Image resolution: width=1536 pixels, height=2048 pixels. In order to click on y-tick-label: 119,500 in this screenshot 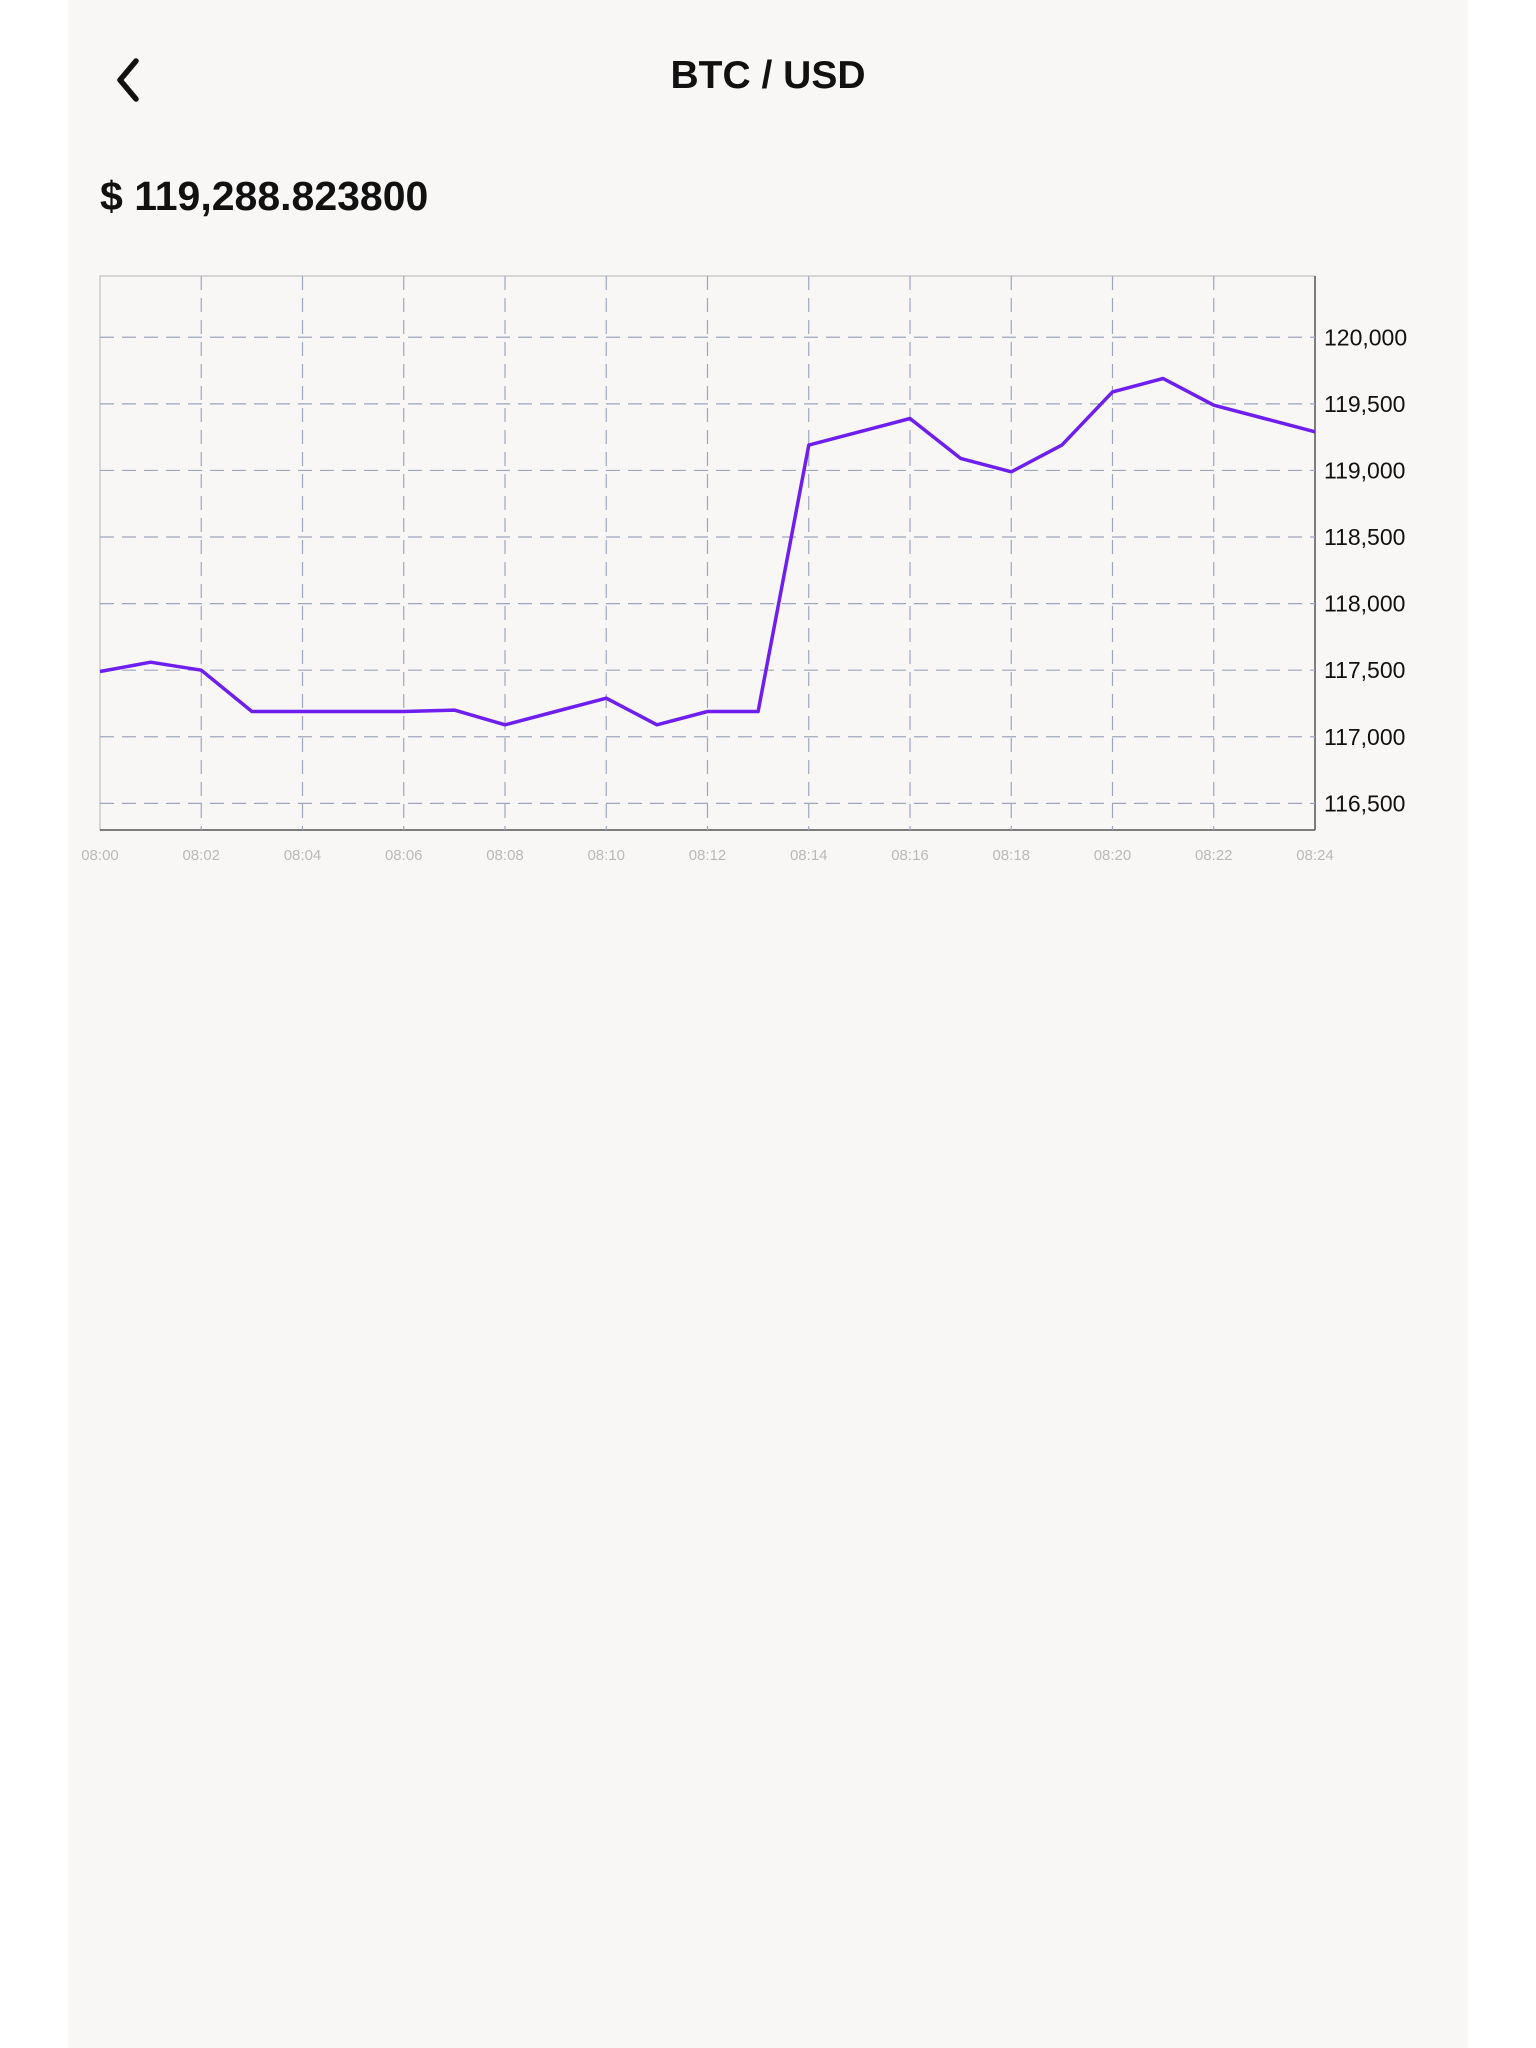, I will do `click(1364, 404)`.